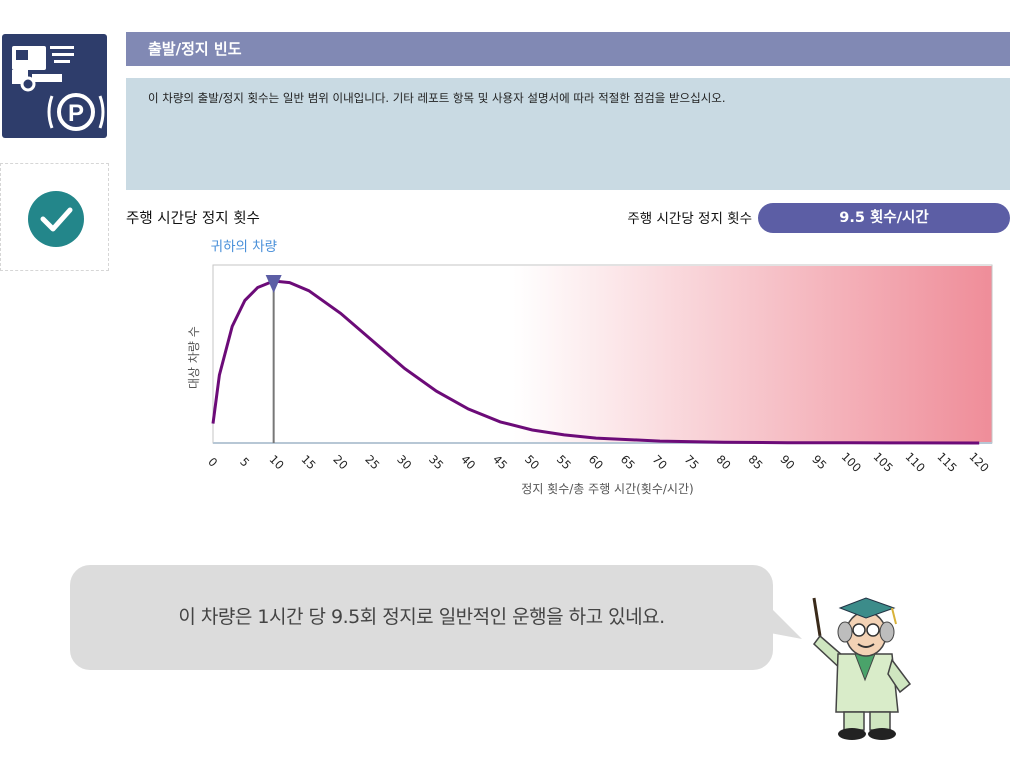 Image resolution: width=1010 pixels, height=760 pixels. Describe the element at coordinates (436, 462) in the screenshot. I see `x-tick-label: 35` at that location.